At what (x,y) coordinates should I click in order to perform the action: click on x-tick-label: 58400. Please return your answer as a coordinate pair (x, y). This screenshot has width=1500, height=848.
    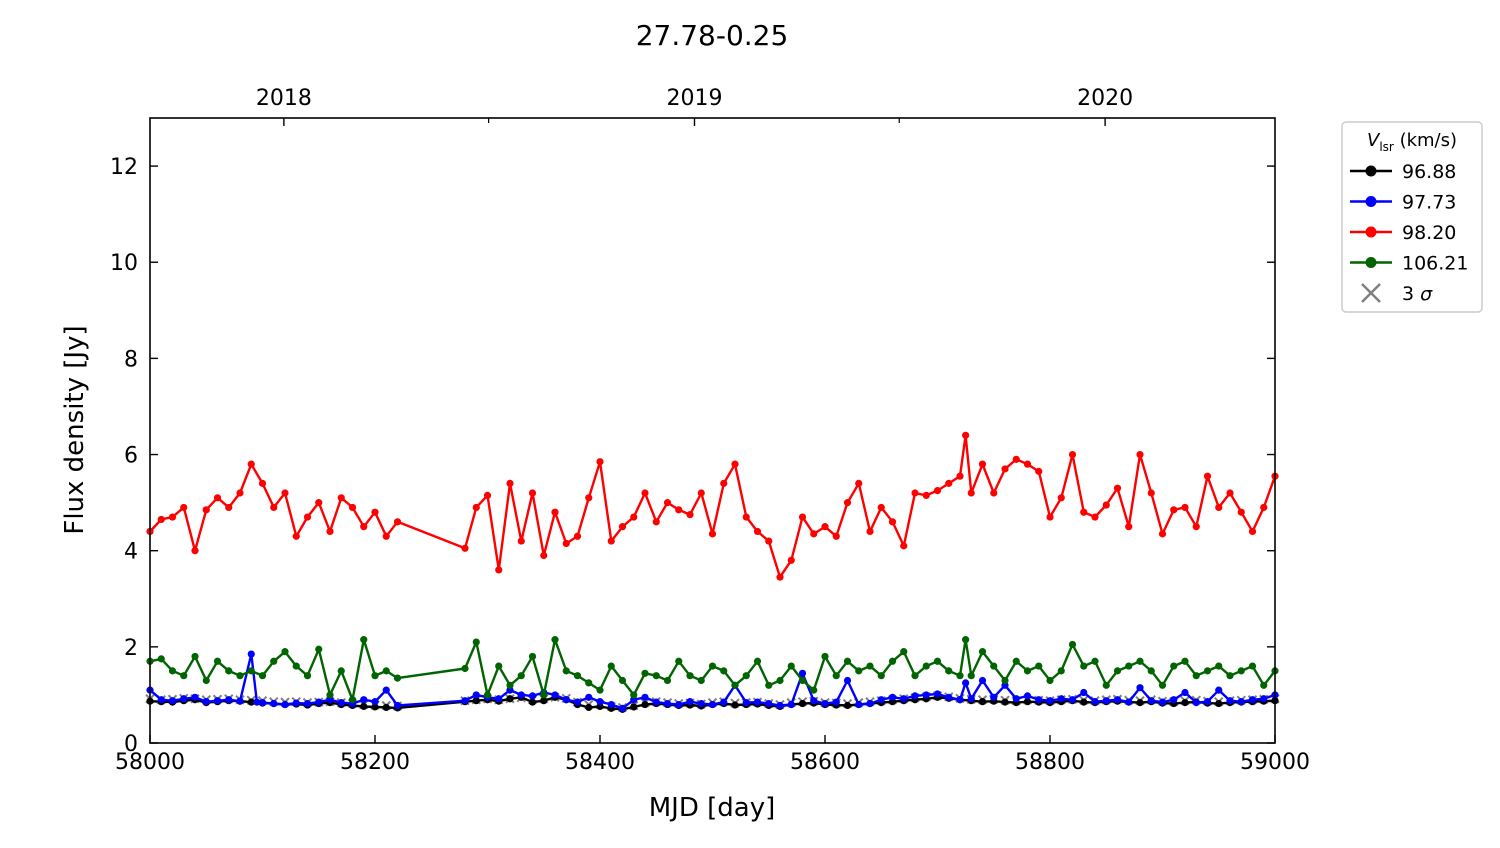
    Looking at the image, I should click on (600, 762).